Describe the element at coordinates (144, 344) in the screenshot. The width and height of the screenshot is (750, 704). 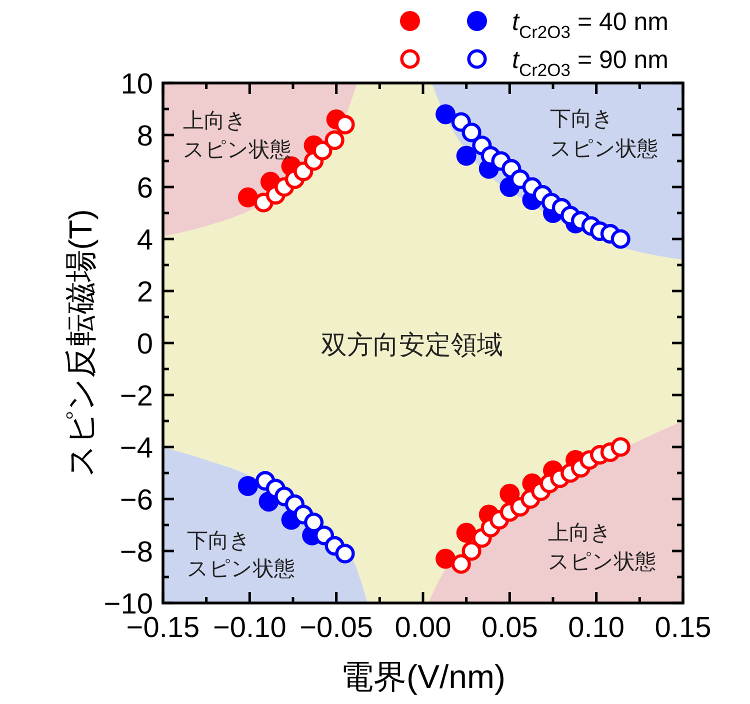
I see `y-tick-label: 0` at that location.